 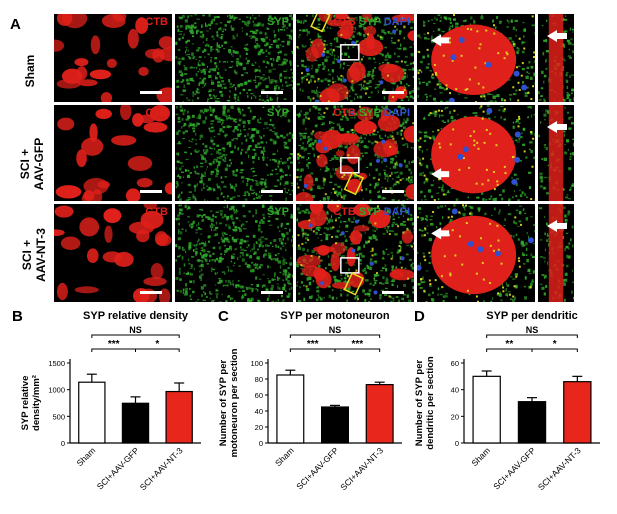 What do you see at coordinates (334, 316) in the screenshot?
I see `chart-title: SYP per motoneuron` at bounding box center [334, 316].